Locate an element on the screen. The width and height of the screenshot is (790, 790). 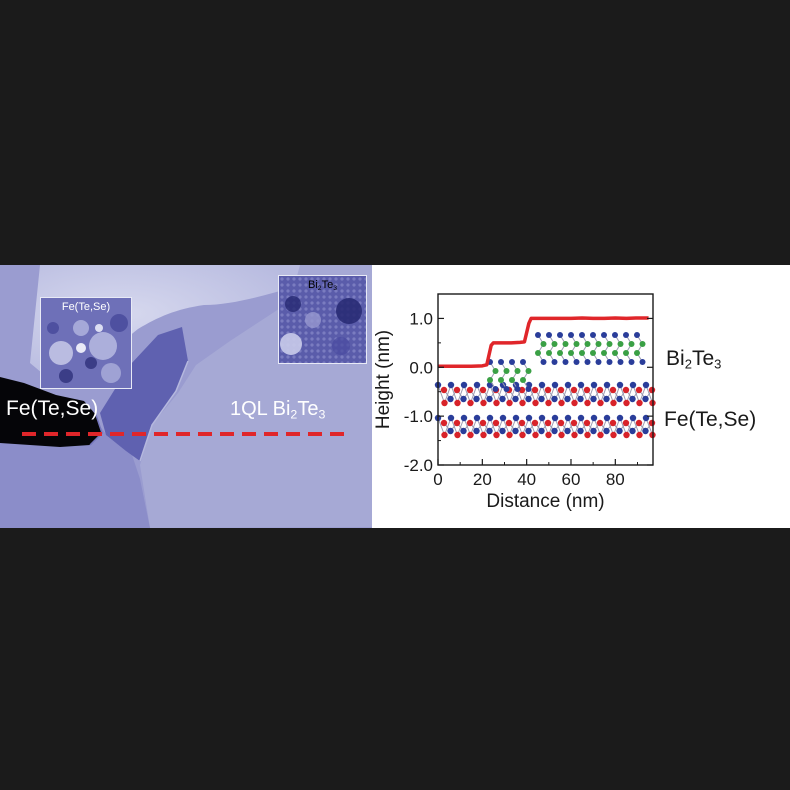
crystal-structure-illustration is located at coordinates (545, 385).